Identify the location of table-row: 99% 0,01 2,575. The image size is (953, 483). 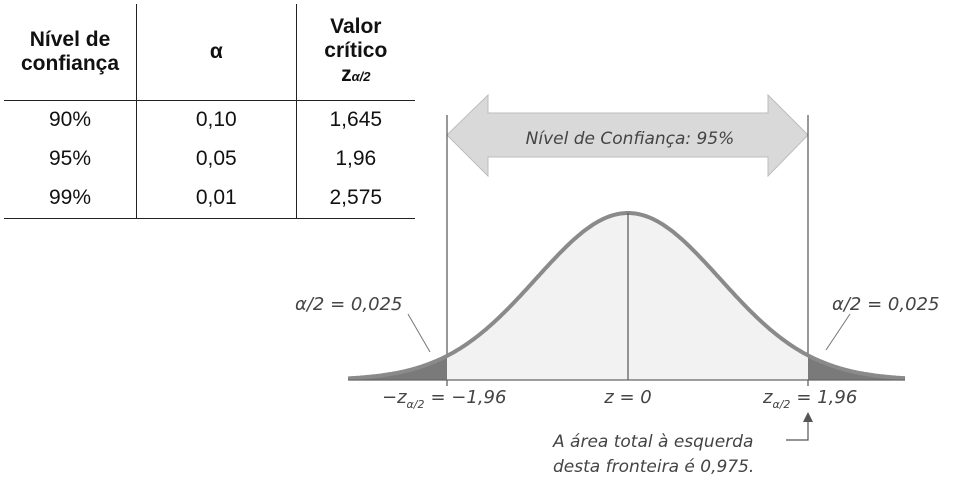
(209, 198).